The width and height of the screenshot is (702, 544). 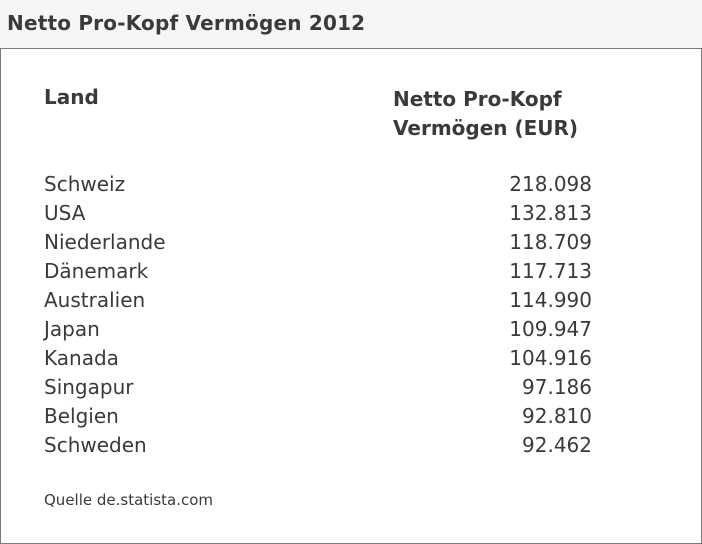 I want to click on value-cell: 118.709, so click(x=550, y=242).